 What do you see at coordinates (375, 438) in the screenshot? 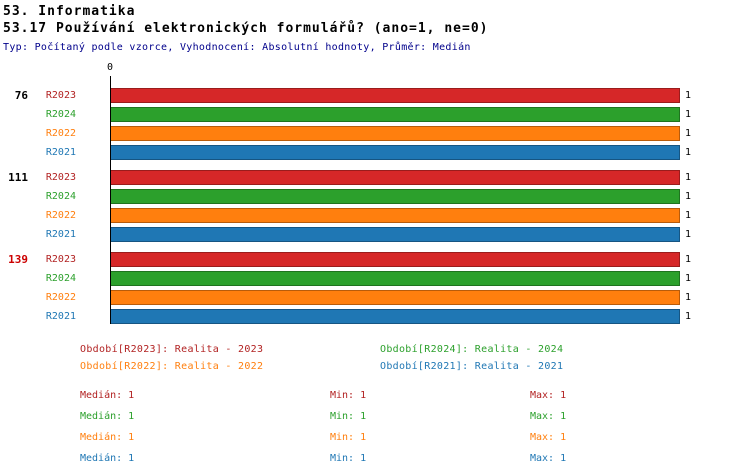
I see `stats-row-r2022: Medián: 1 Min: 1 Max: 1` at bounding box center [375, 438].